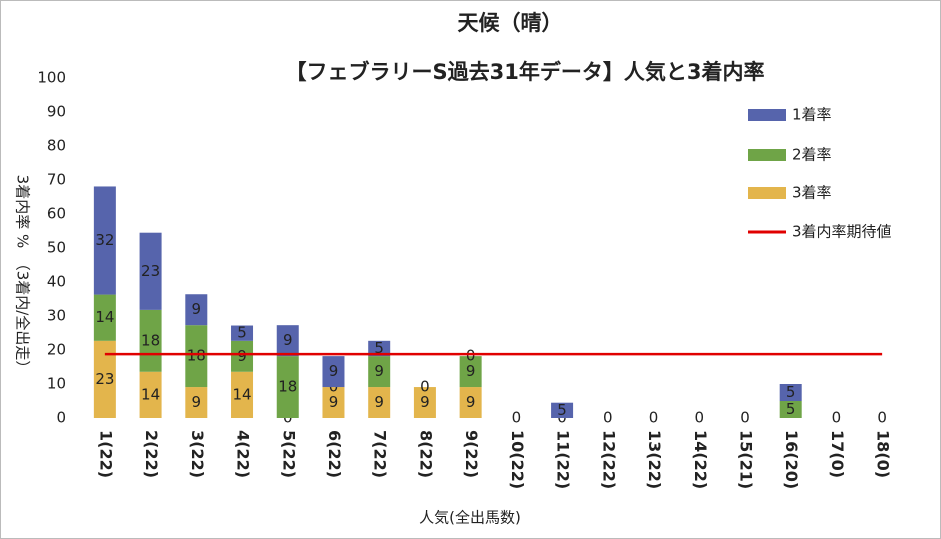 The image size is (941, 539). What do you see at coordinates (700, 459) in the screenshot?
I see `x-tick-label: 14(22)` at bounding box center [700, 459].